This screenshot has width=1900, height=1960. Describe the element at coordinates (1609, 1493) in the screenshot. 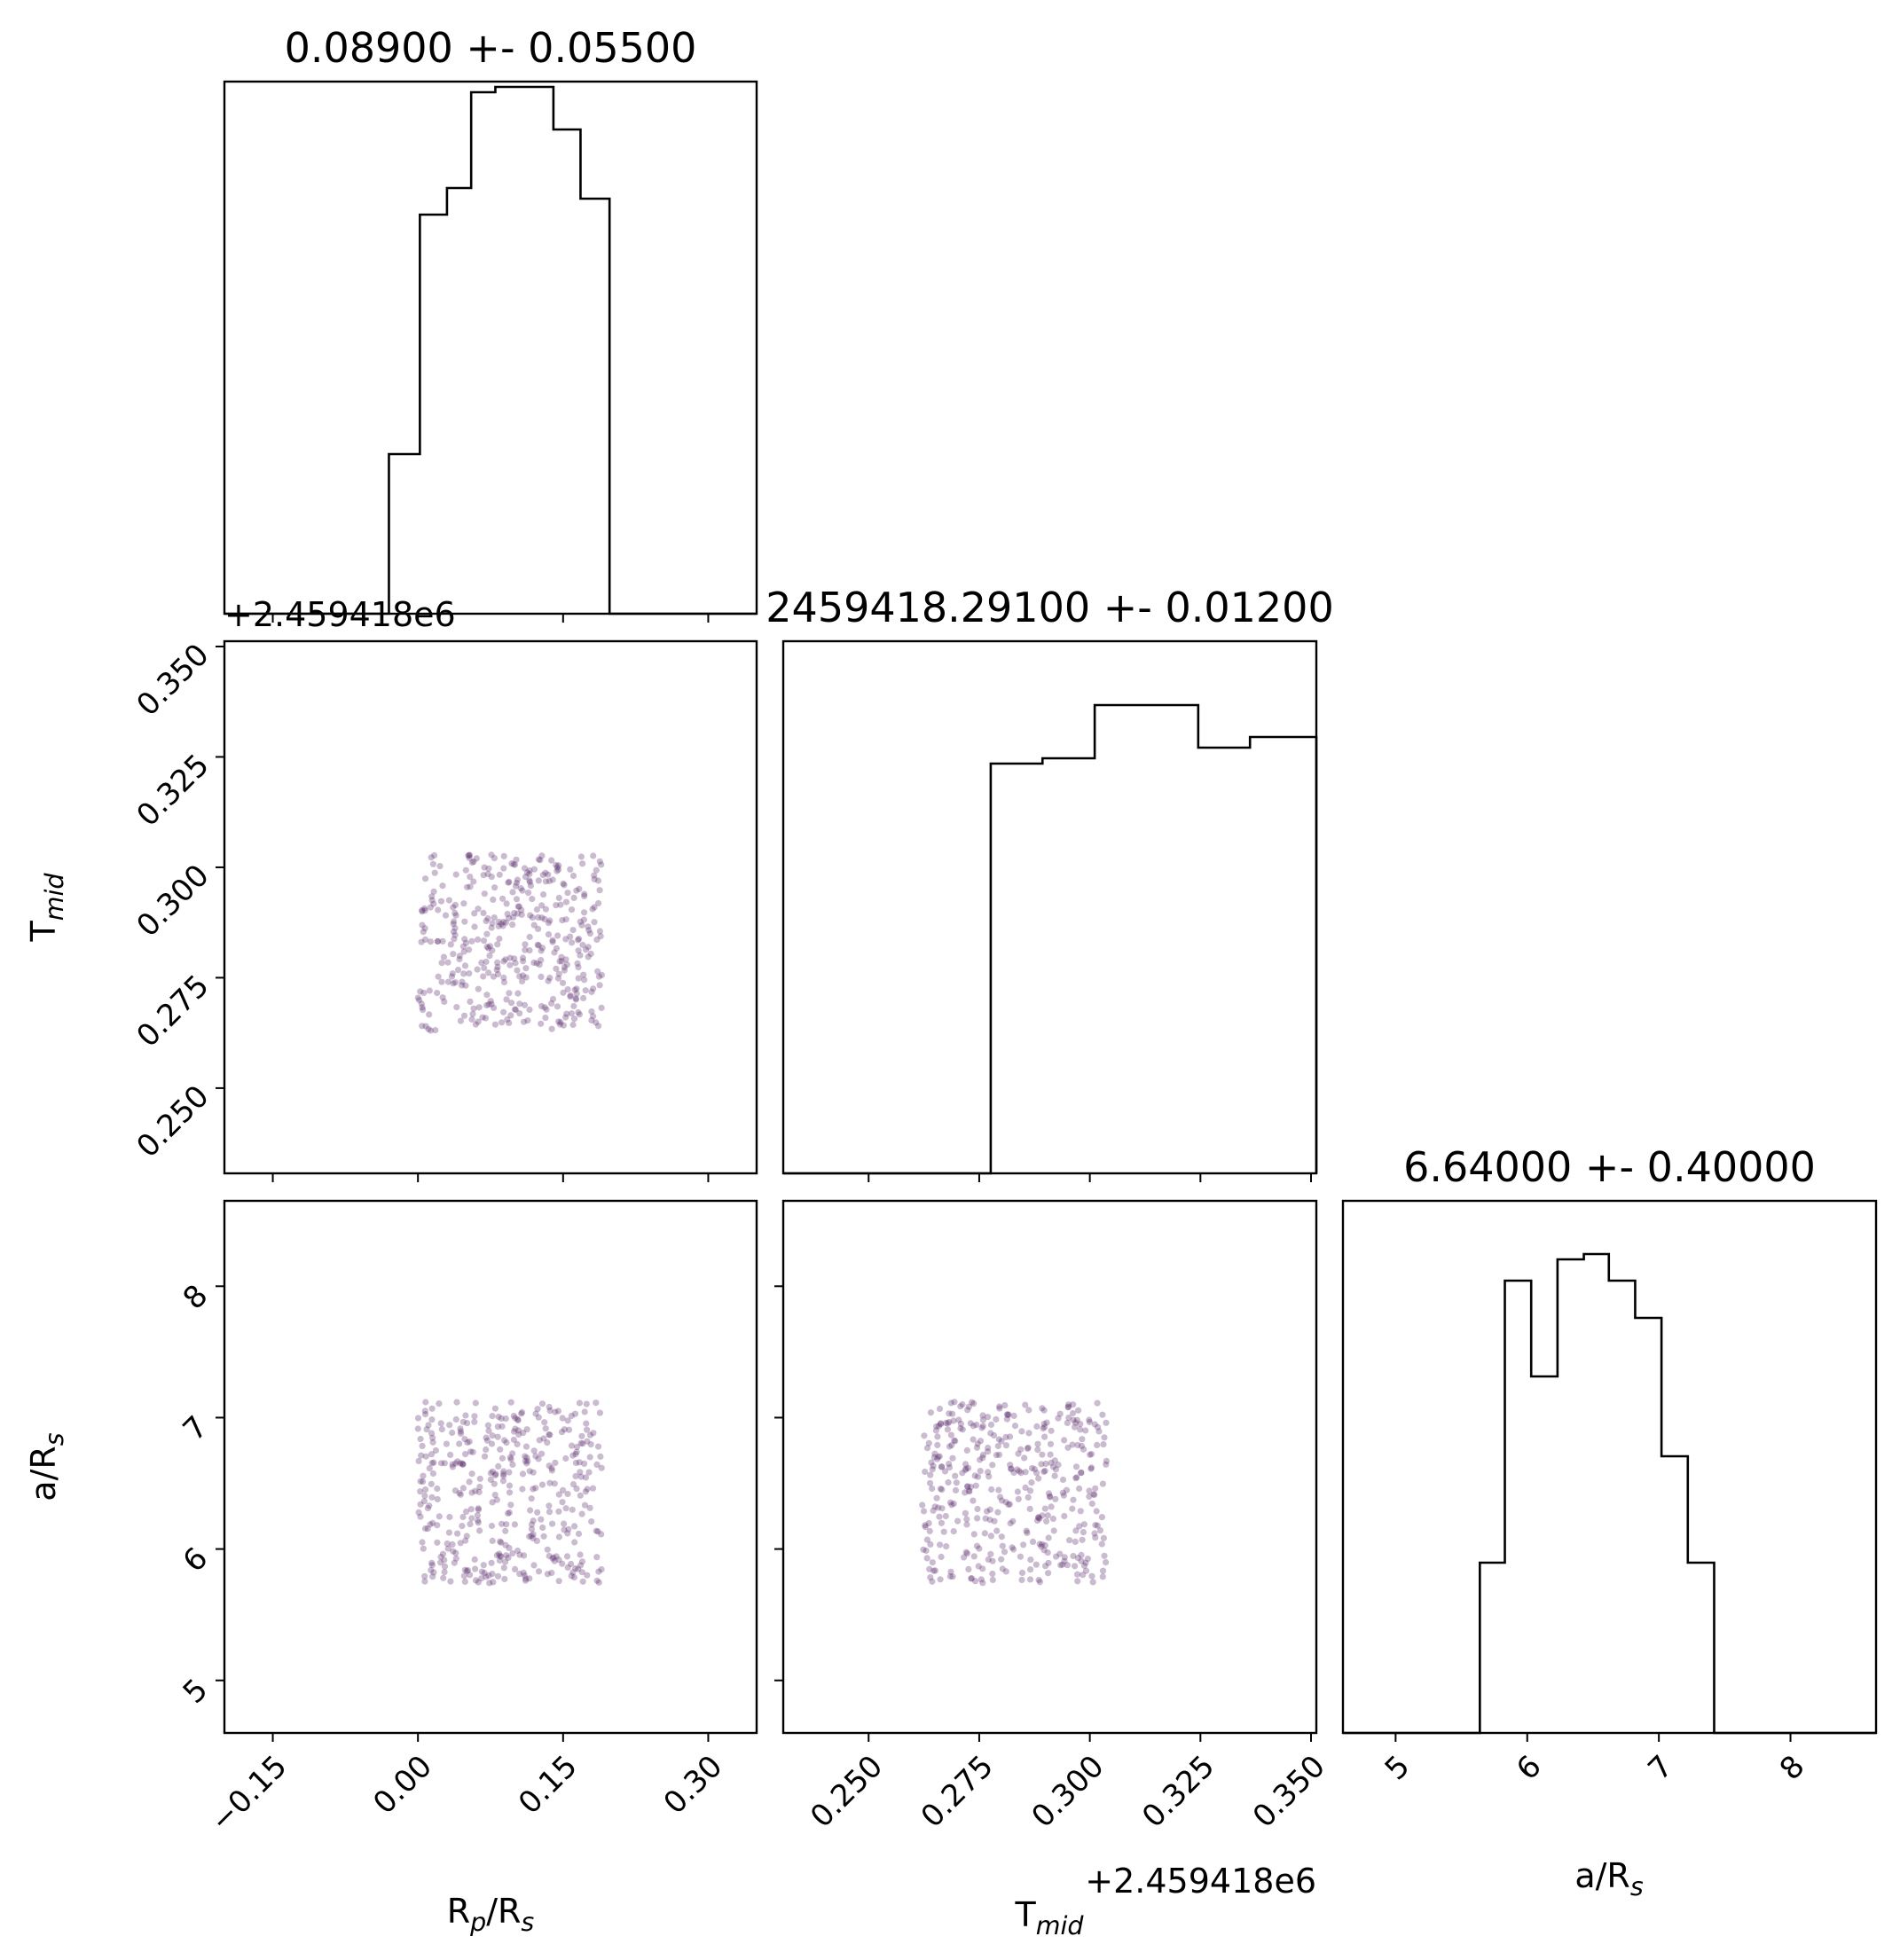

I see `hist-ars-steps` at that location.